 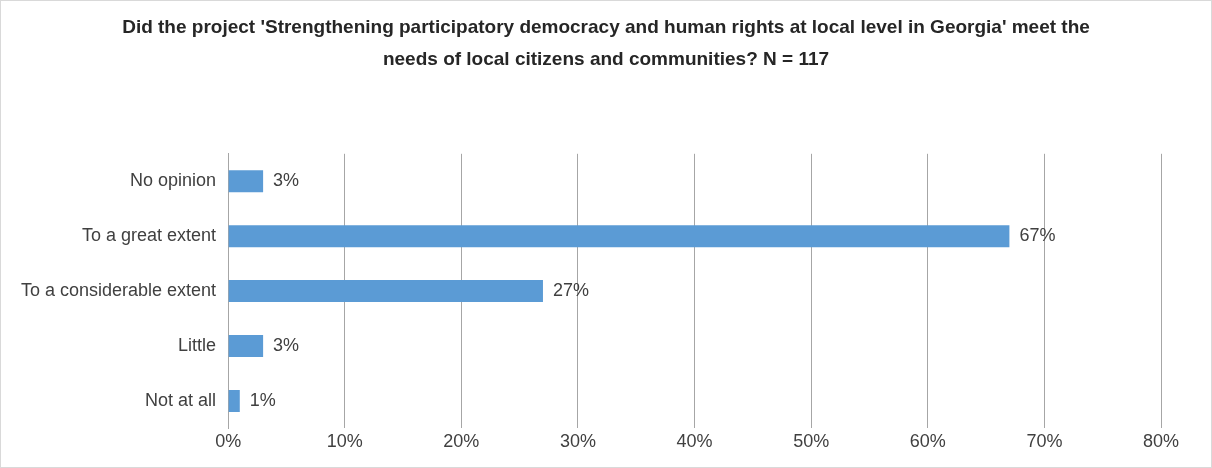 I want to click on y-tick-label: To a great extent, so click(x=149, y=235).